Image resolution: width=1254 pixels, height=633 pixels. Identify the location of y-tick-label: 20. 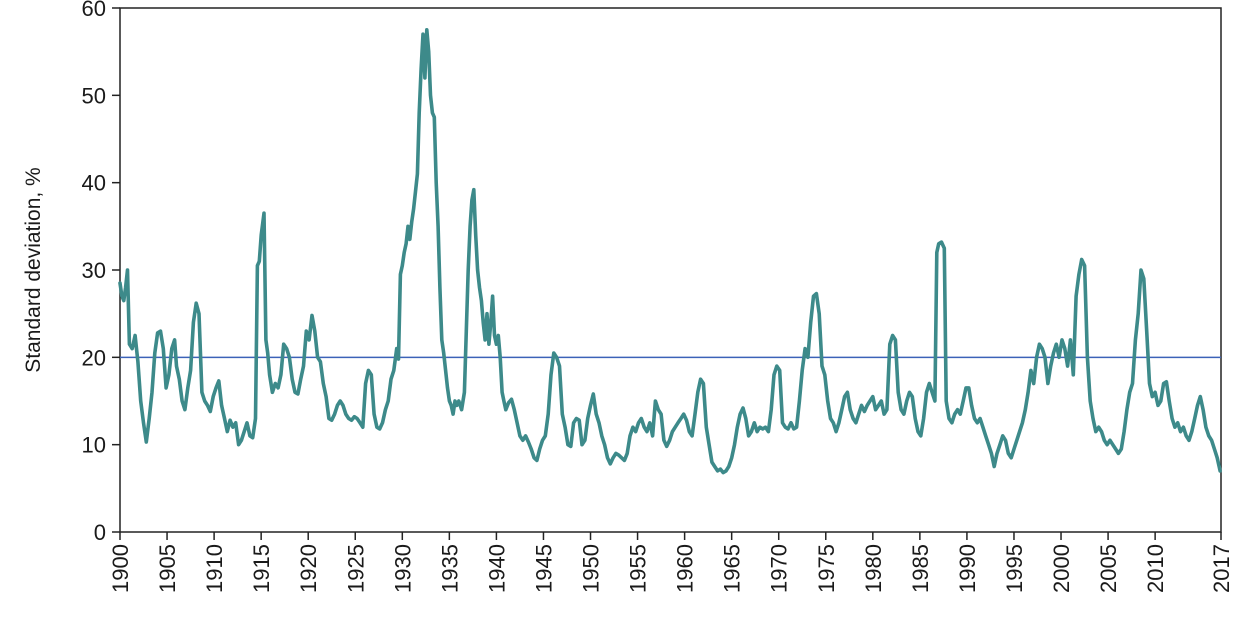
(94, 357).